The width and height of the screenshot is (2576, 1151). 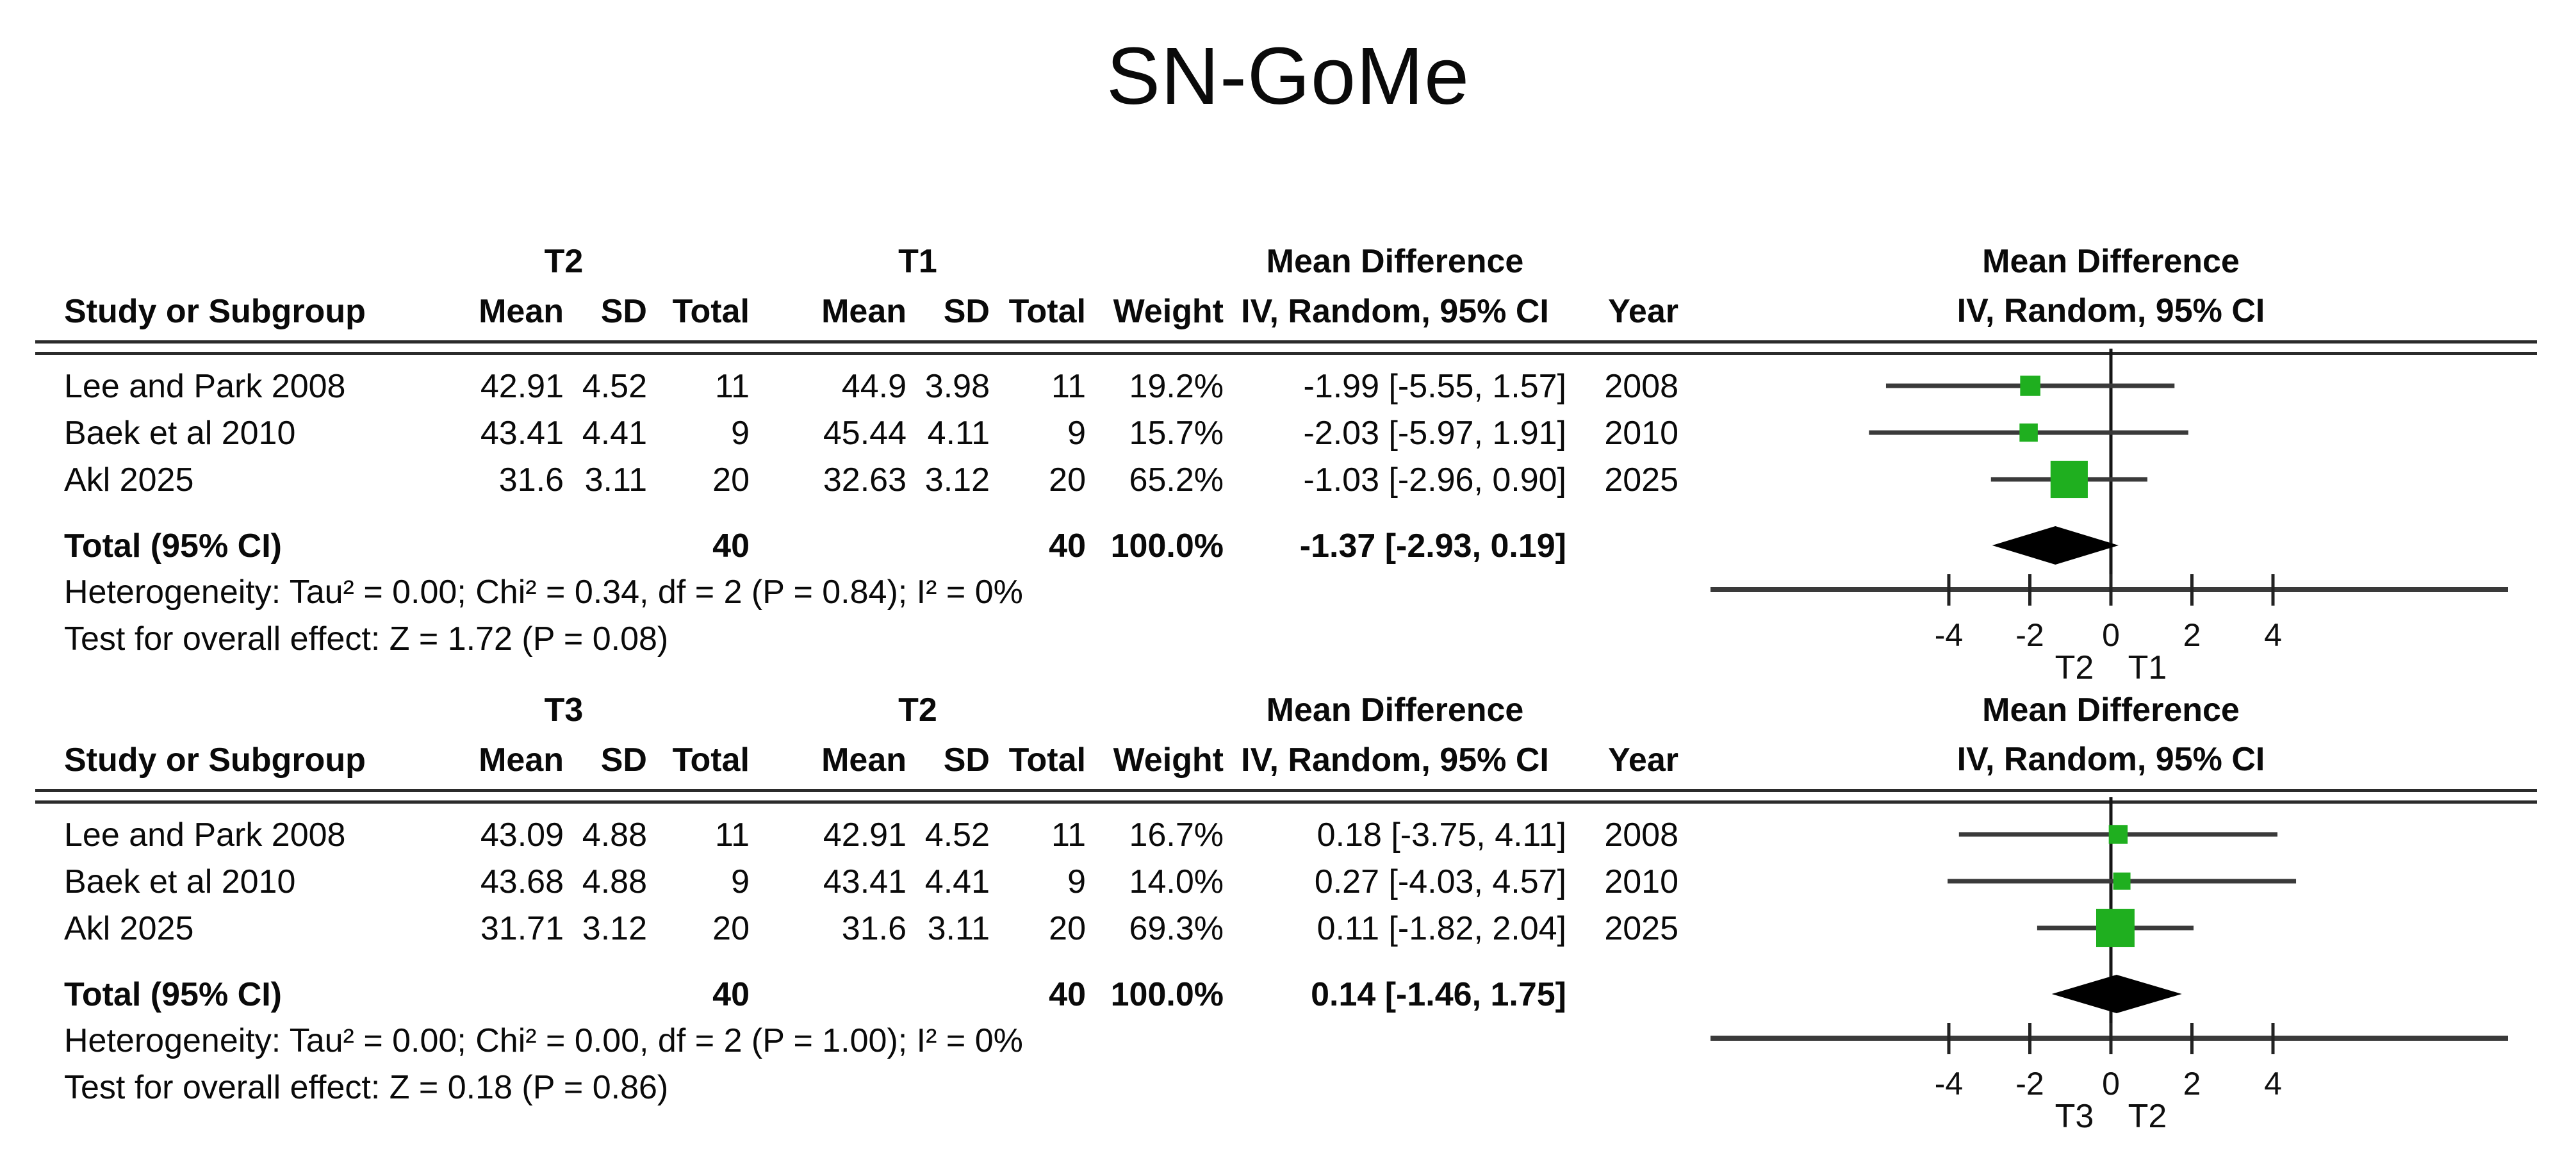 What do you see at coordinates (521, 311) in the screenshot?
I see `col-header-mean-1: Mean` at bounding box center [521, 311].